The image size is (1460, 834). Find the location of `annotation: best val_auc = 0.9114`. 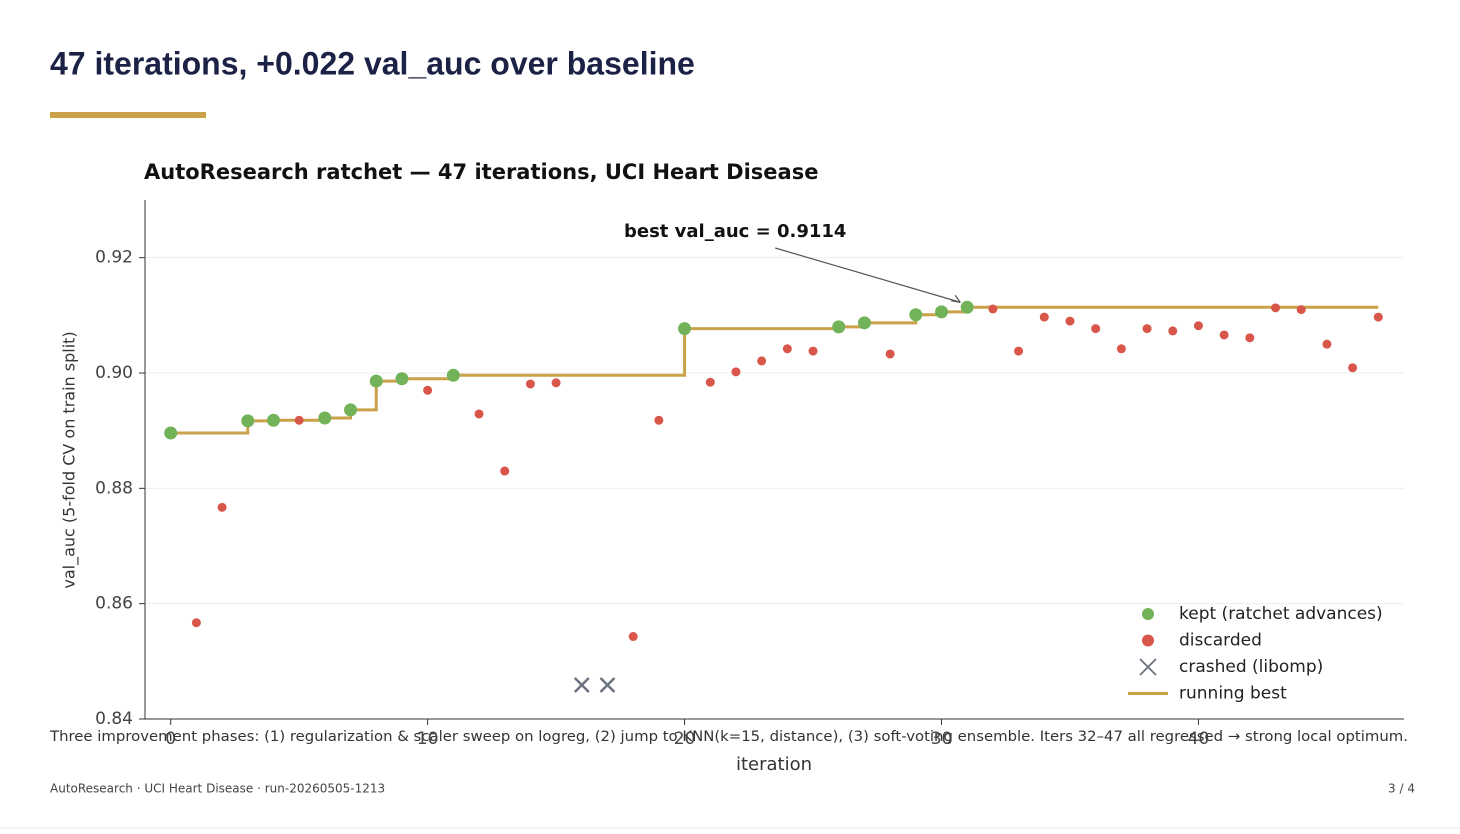

annotation: best val_auc = 0.9114 is located at coordinates (735, 231).